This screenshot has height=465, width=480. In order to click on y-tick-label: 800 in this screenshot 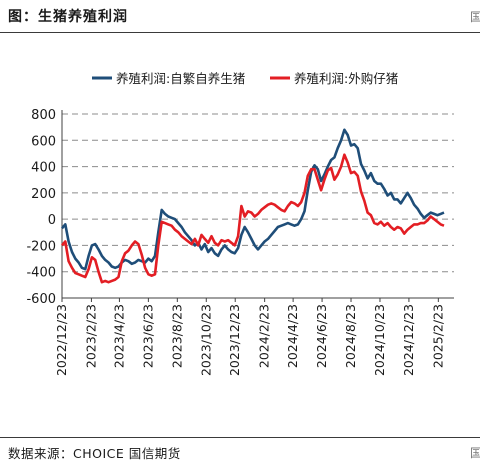, I will do `click(43, 115)`.